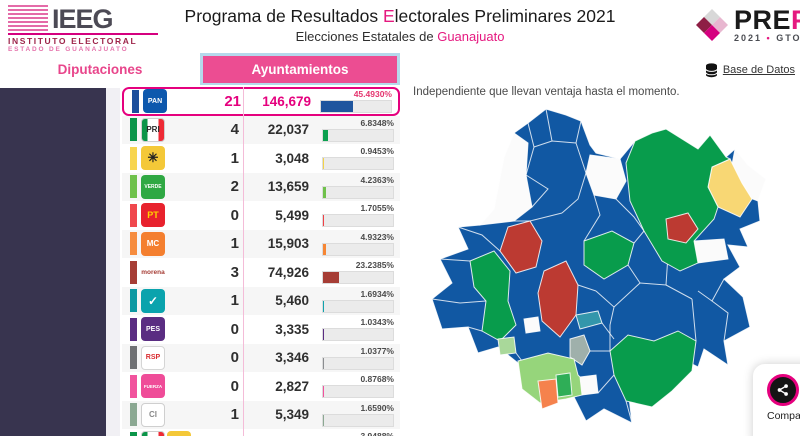  What do you see at coordinates (292, 386) in the screenshot?
I see `votes-total: 2,827` at bounding box center [292, 386].